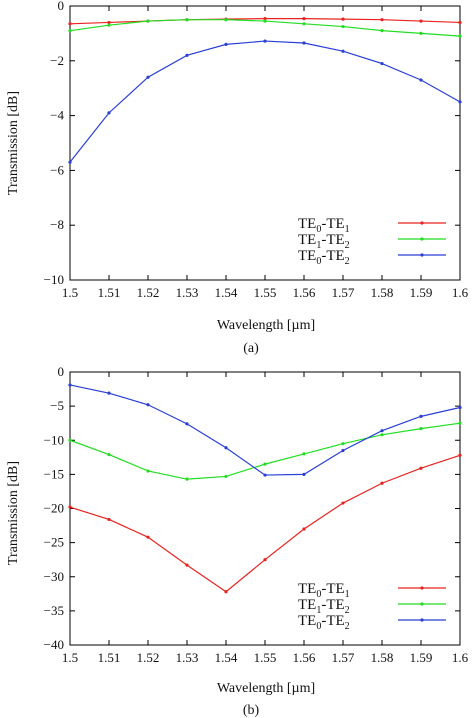 The image size is (474, 718). What do you see at coordinates (57, 60) in the screenshot?
I see `y-tick-label: −2` at bounding box center [57, 60].